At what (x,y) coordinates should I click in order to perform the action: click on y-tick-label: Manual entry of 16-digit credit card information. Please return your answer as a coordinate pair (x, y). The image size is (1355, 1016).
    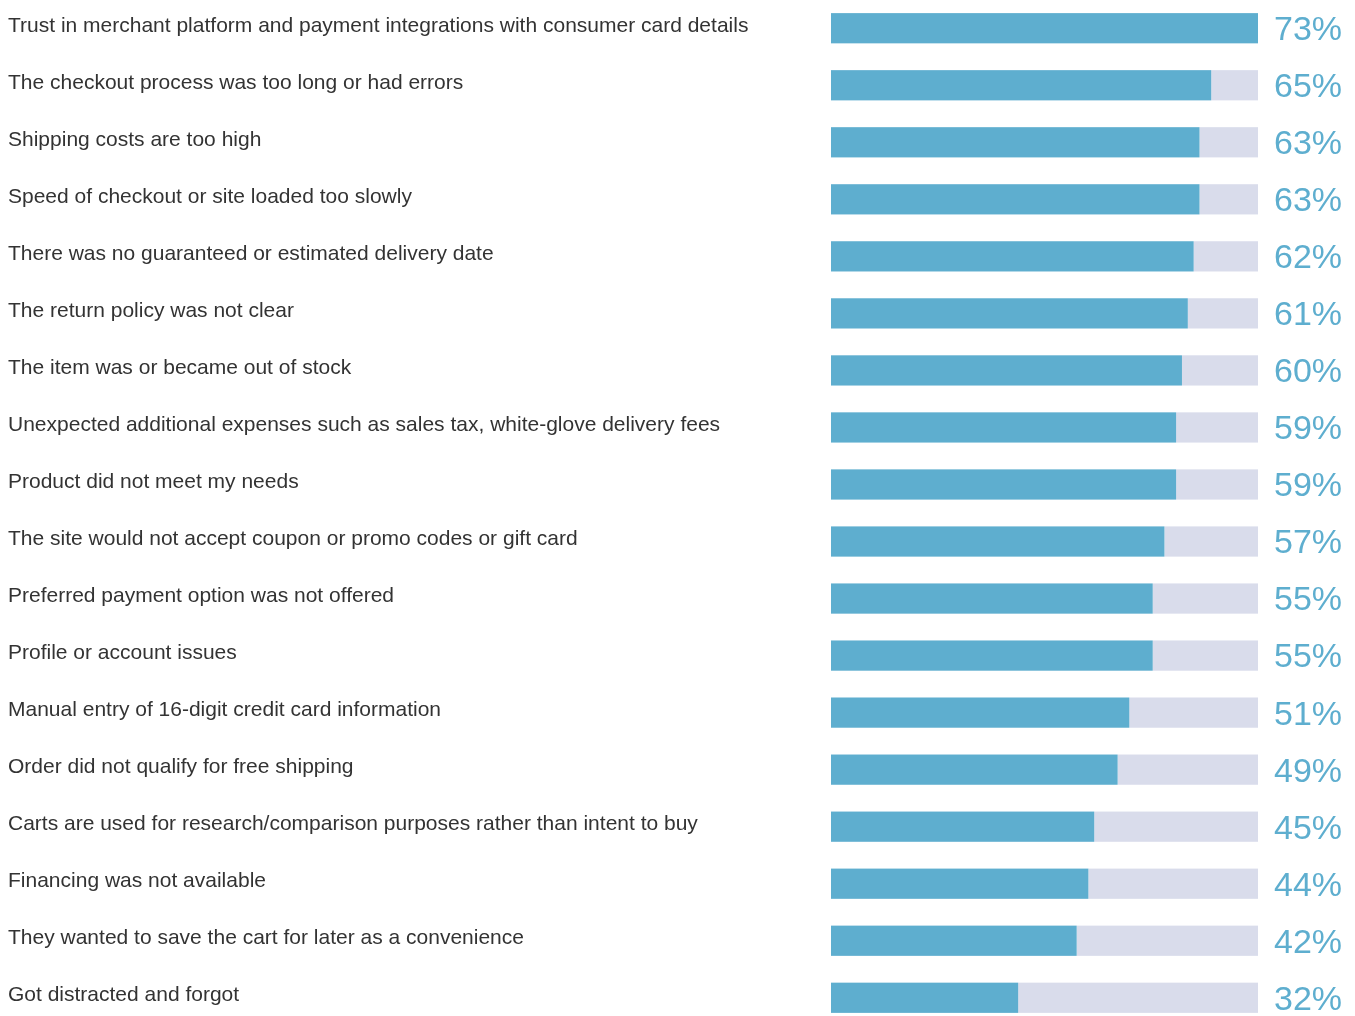
    Looking at the image, I should click on (225, 708).